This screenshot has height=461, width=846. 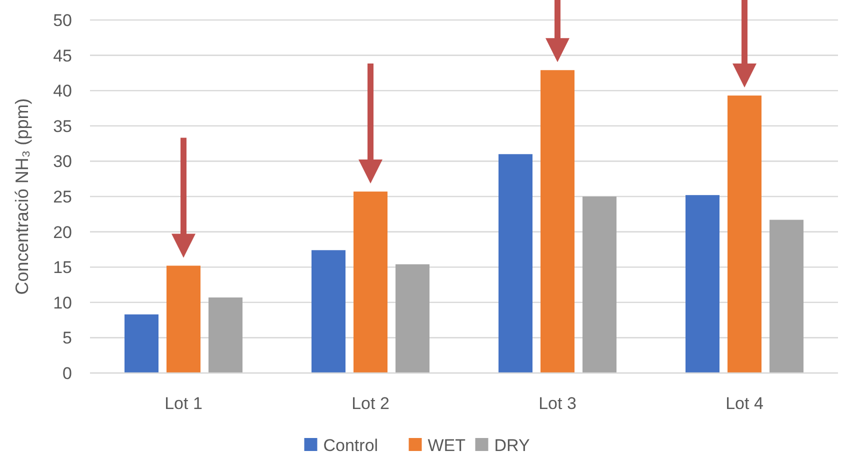 I want to click on y-tick-label: 0, so click(x=67, y=373).